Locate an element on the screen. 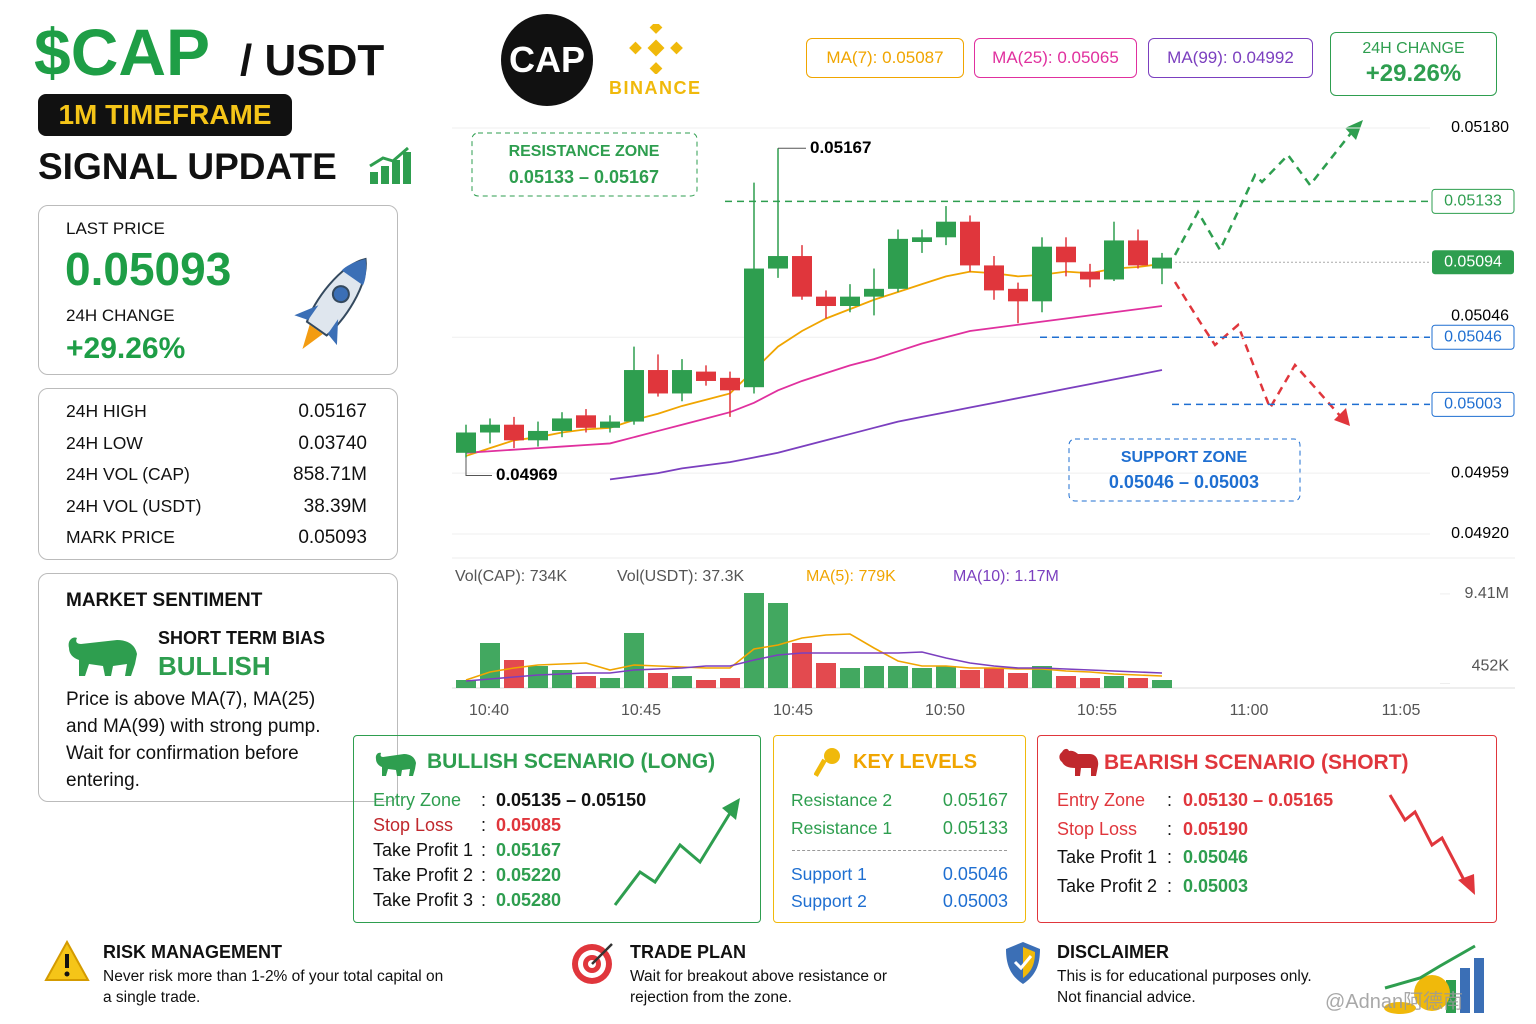  symbol: $CAP is located at coordinates (122, 52).